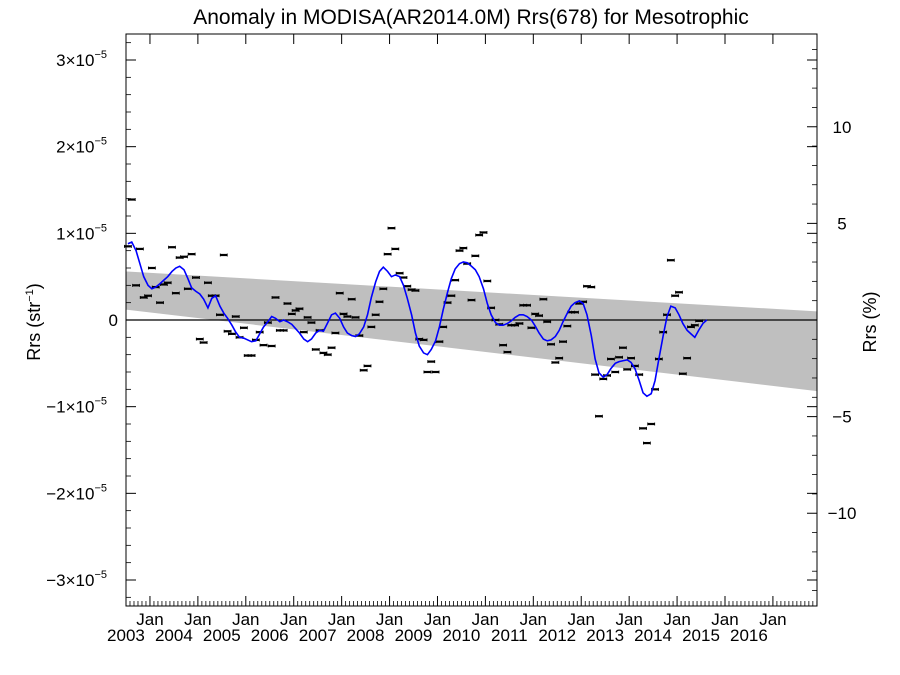 The image size is (900, 675). What do you see at coordinates (270, 635) in the screenshot?
I see `x-tick-year-label: 2006` at bounding box center [270, 635].